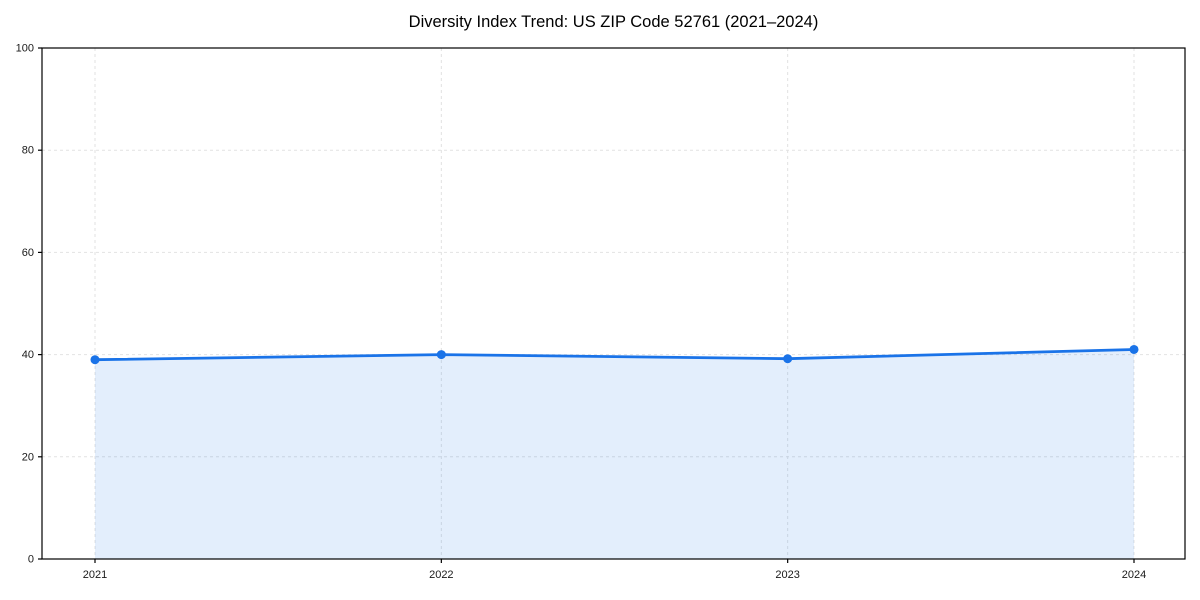 This screenshot has height=600, width=1200. I want to click on x-tick-label: 2023, so click(787, 575).